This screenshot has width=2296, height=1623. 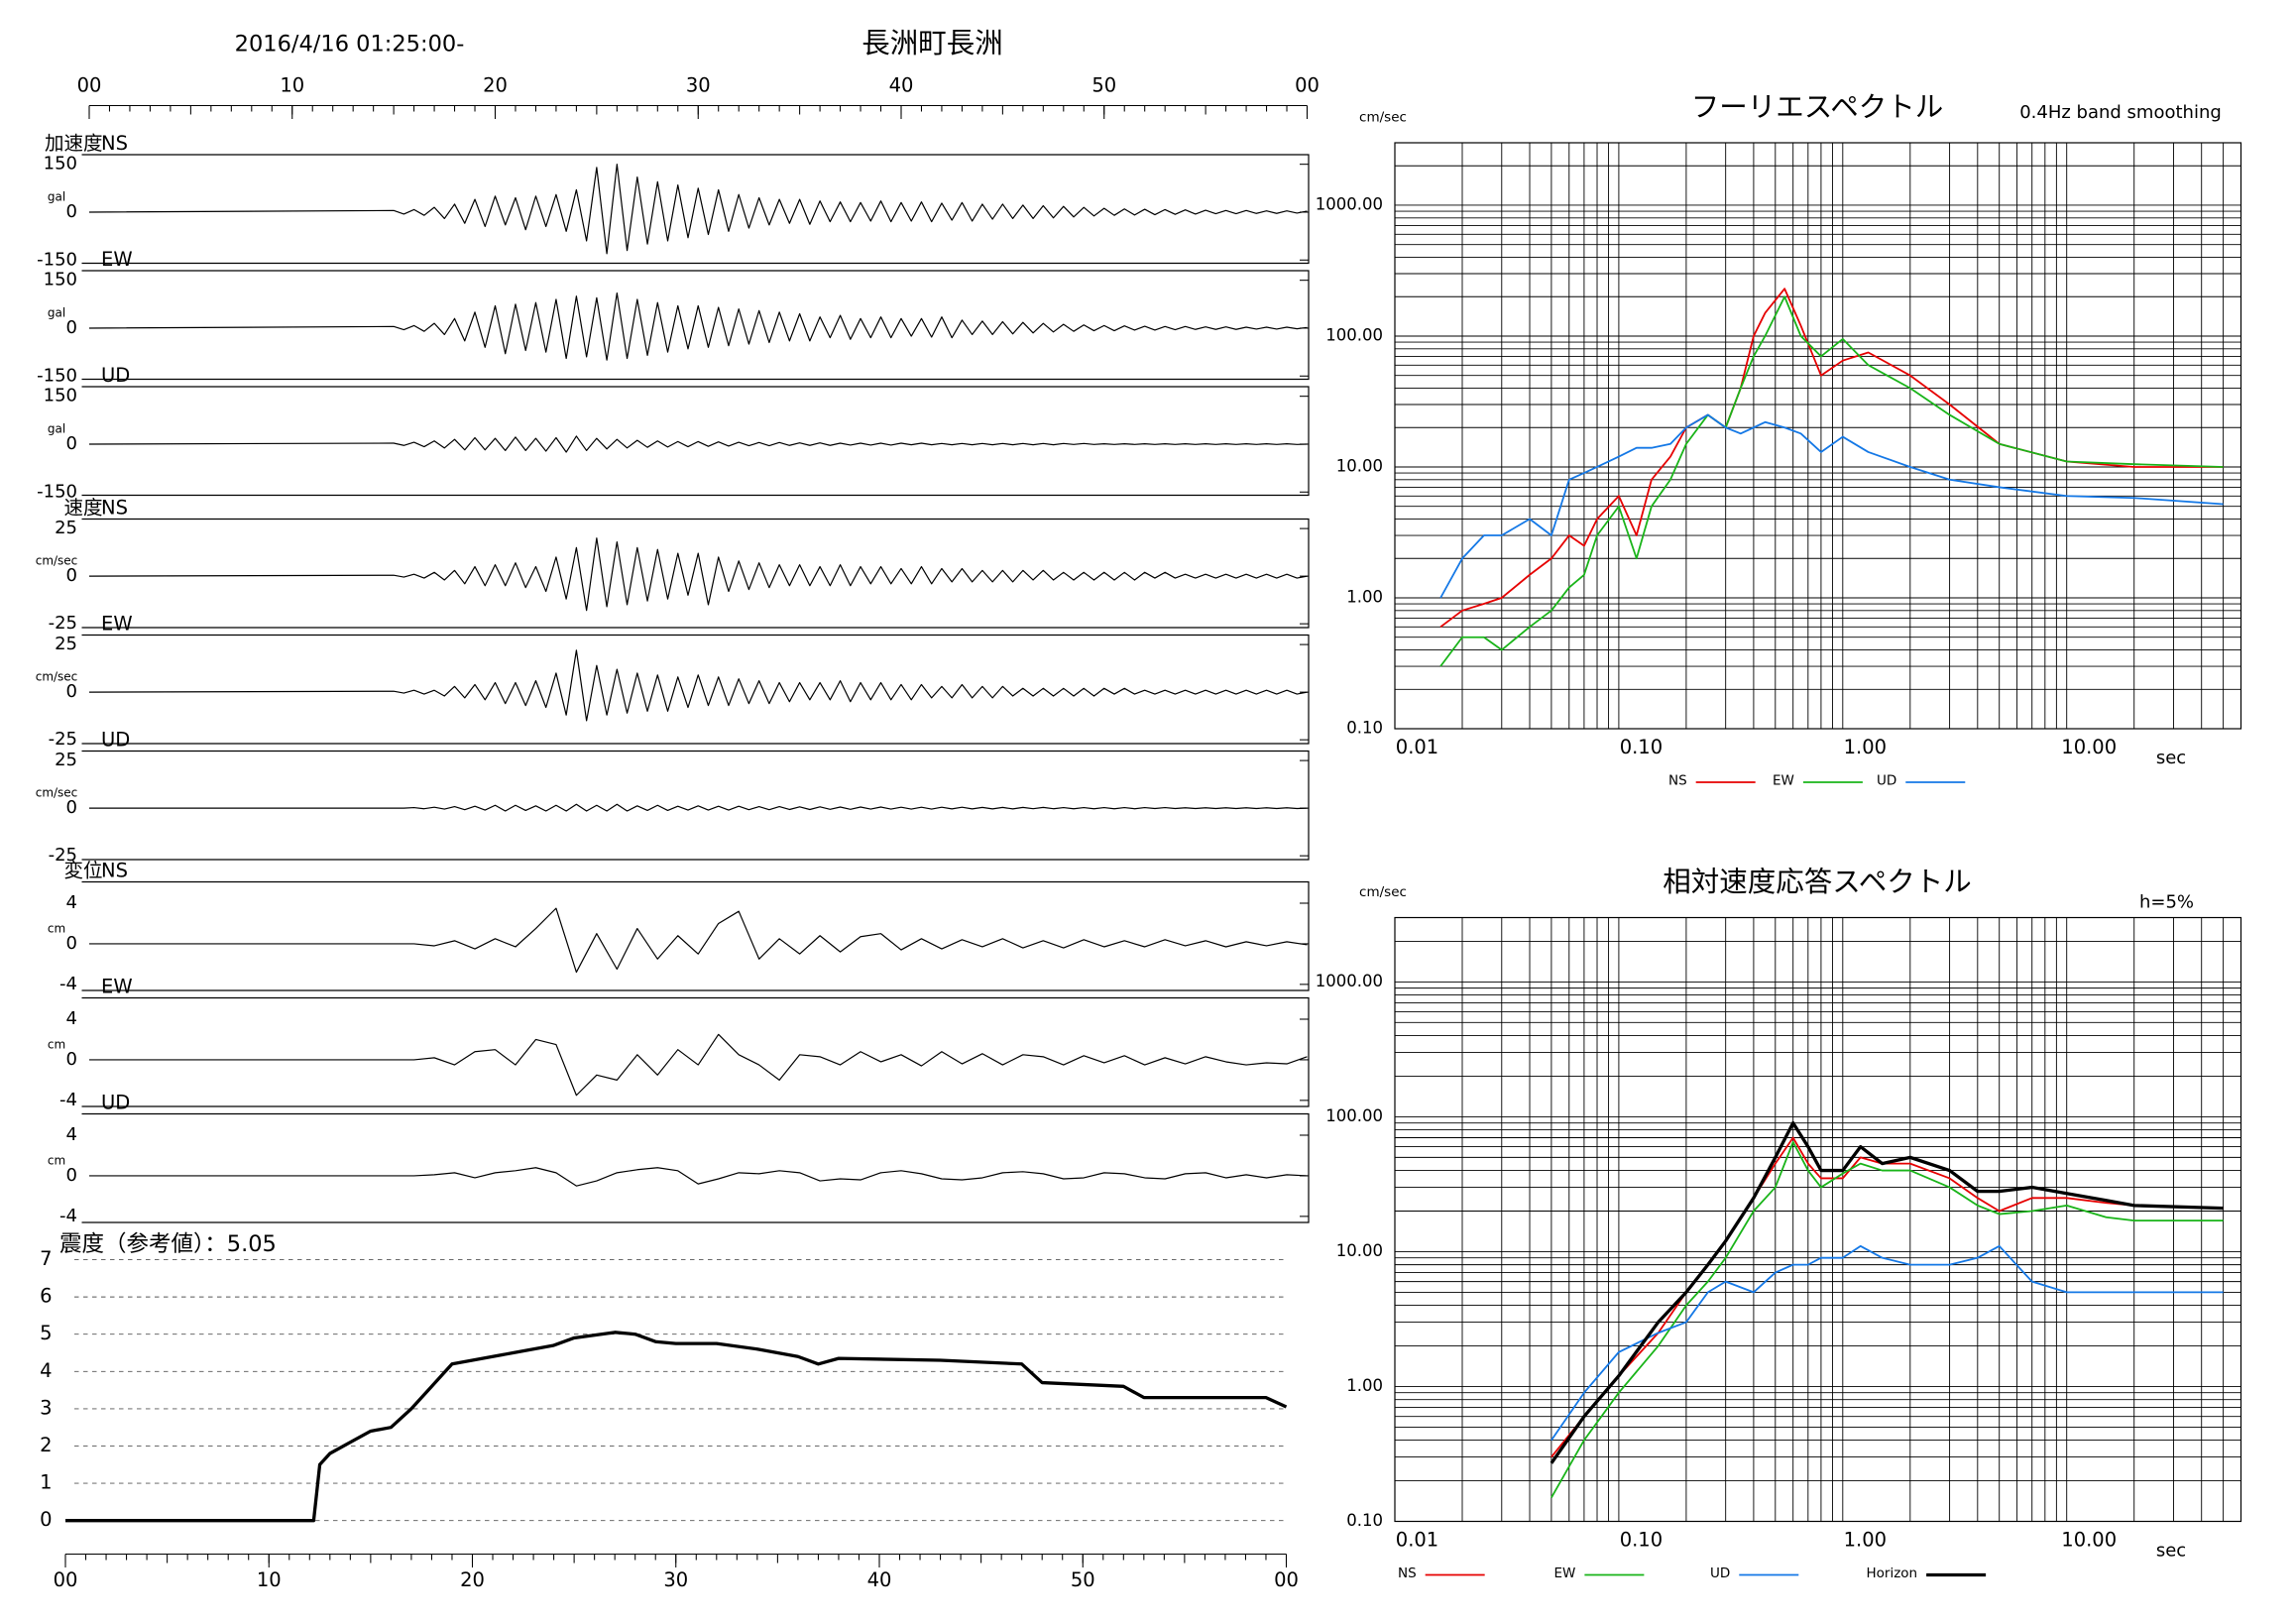 What do you see at coordinates (116, 740) in the screenshot?
I see `component-label: UD` at bounding box center [116, 740].